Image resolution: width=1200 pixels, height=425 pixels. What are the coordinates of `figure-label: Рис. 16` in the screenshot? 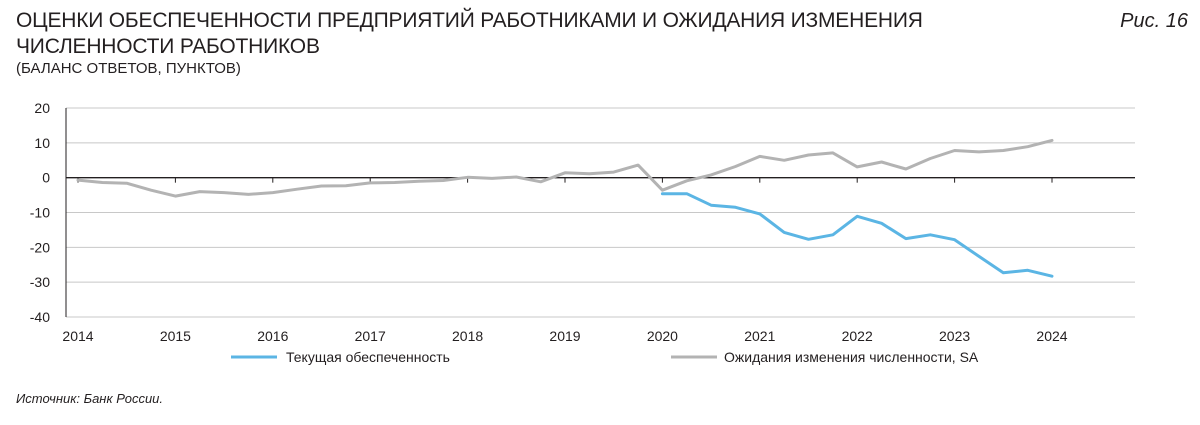 It's located at (1154, 21).